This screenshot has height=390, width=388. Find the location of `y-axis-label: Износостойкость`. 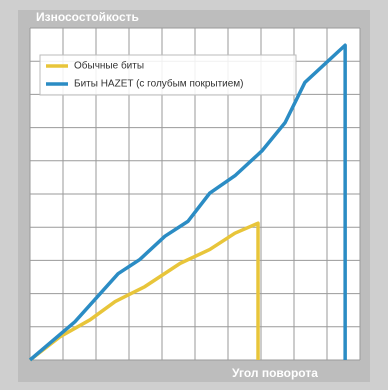

y-axis-label: Износостойкость is located at coordinates (87, 17).